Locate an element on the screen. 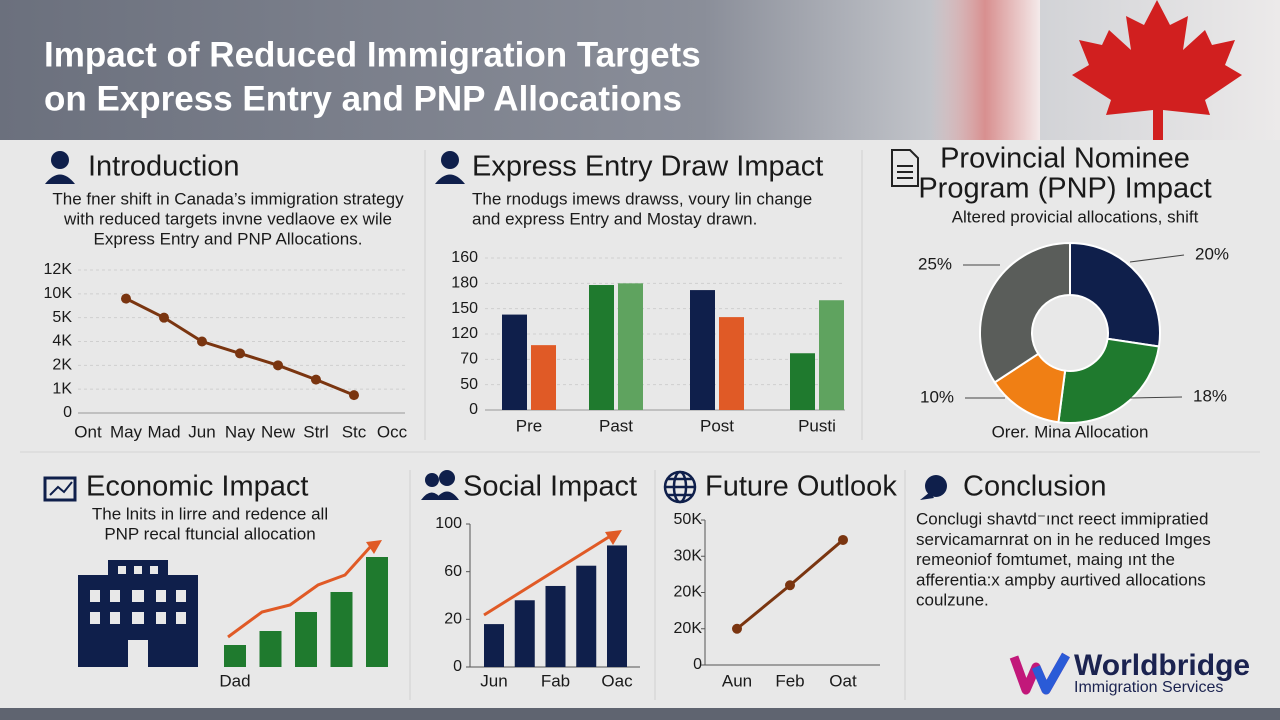 The width and height of the screenshot is (1280, 720). section-title: Social Impact is located at coordinates (550, 487).